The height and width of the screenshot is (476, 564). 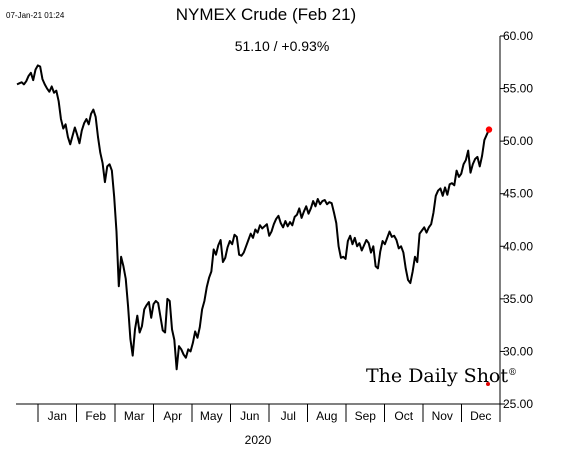 I want to click on x-axis-label: 2020, so click(x=258, y=440).